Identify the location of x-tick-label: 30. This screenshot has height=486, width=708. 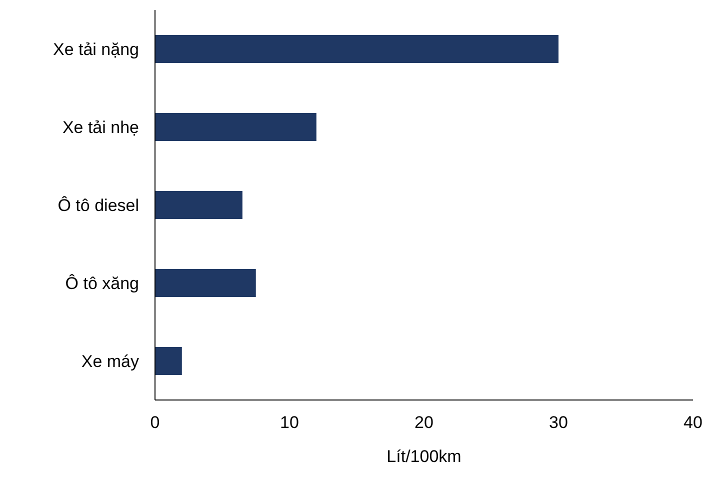
(558, 422).